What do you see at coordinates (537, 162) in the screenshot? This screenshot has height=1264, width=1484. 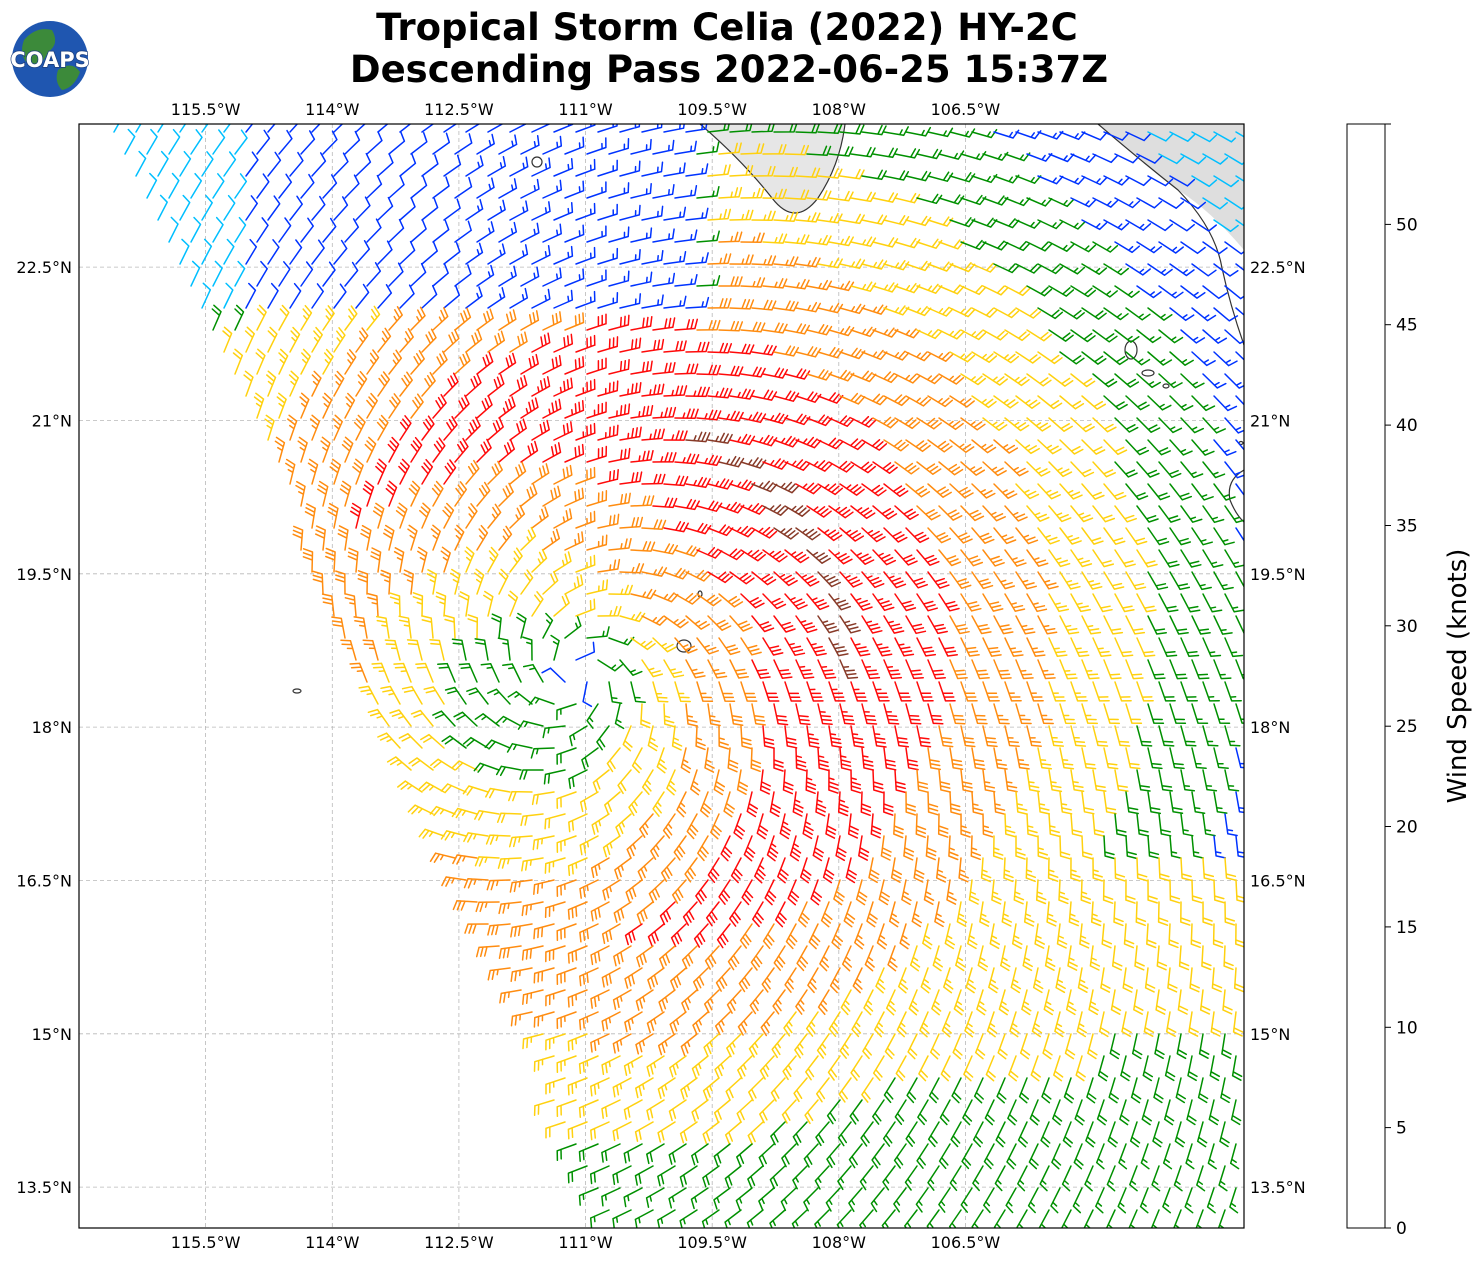 I see `island-north` at bounding box center [537, 162].